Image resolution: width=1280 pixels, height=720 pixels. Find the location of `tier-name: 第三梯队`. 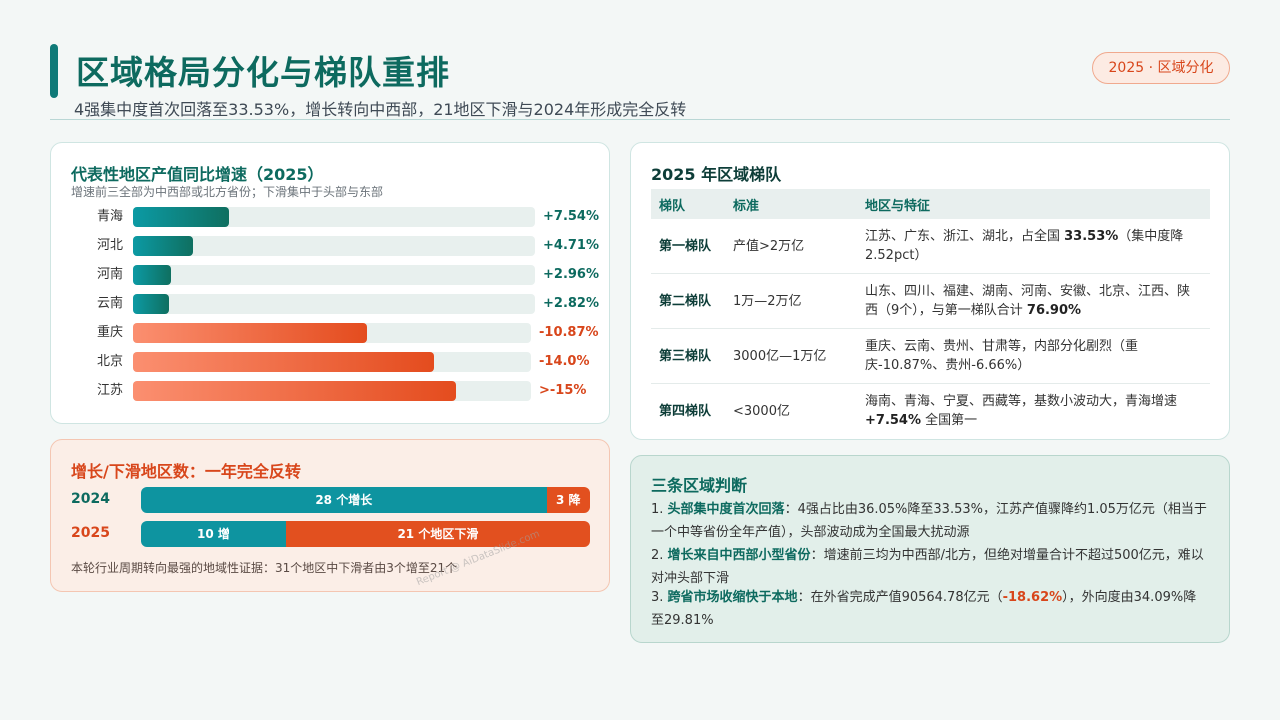

tier-name: 第三梯队 is located at coordinates (688, 356).